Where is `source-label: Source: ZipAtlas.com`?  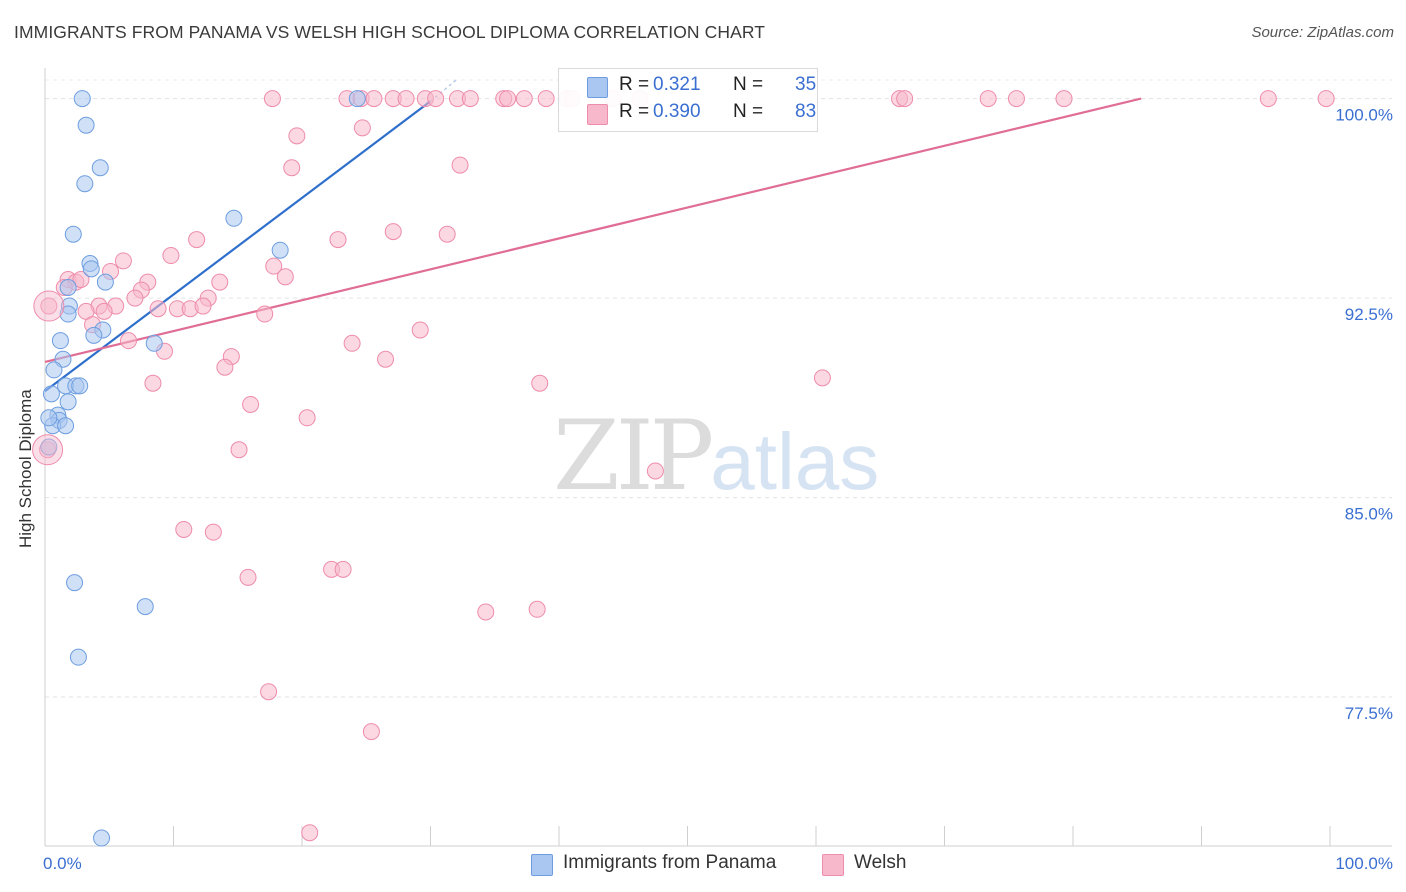 source-label: Source: ZipAtlas.com is located at coordinates (1322, 32).